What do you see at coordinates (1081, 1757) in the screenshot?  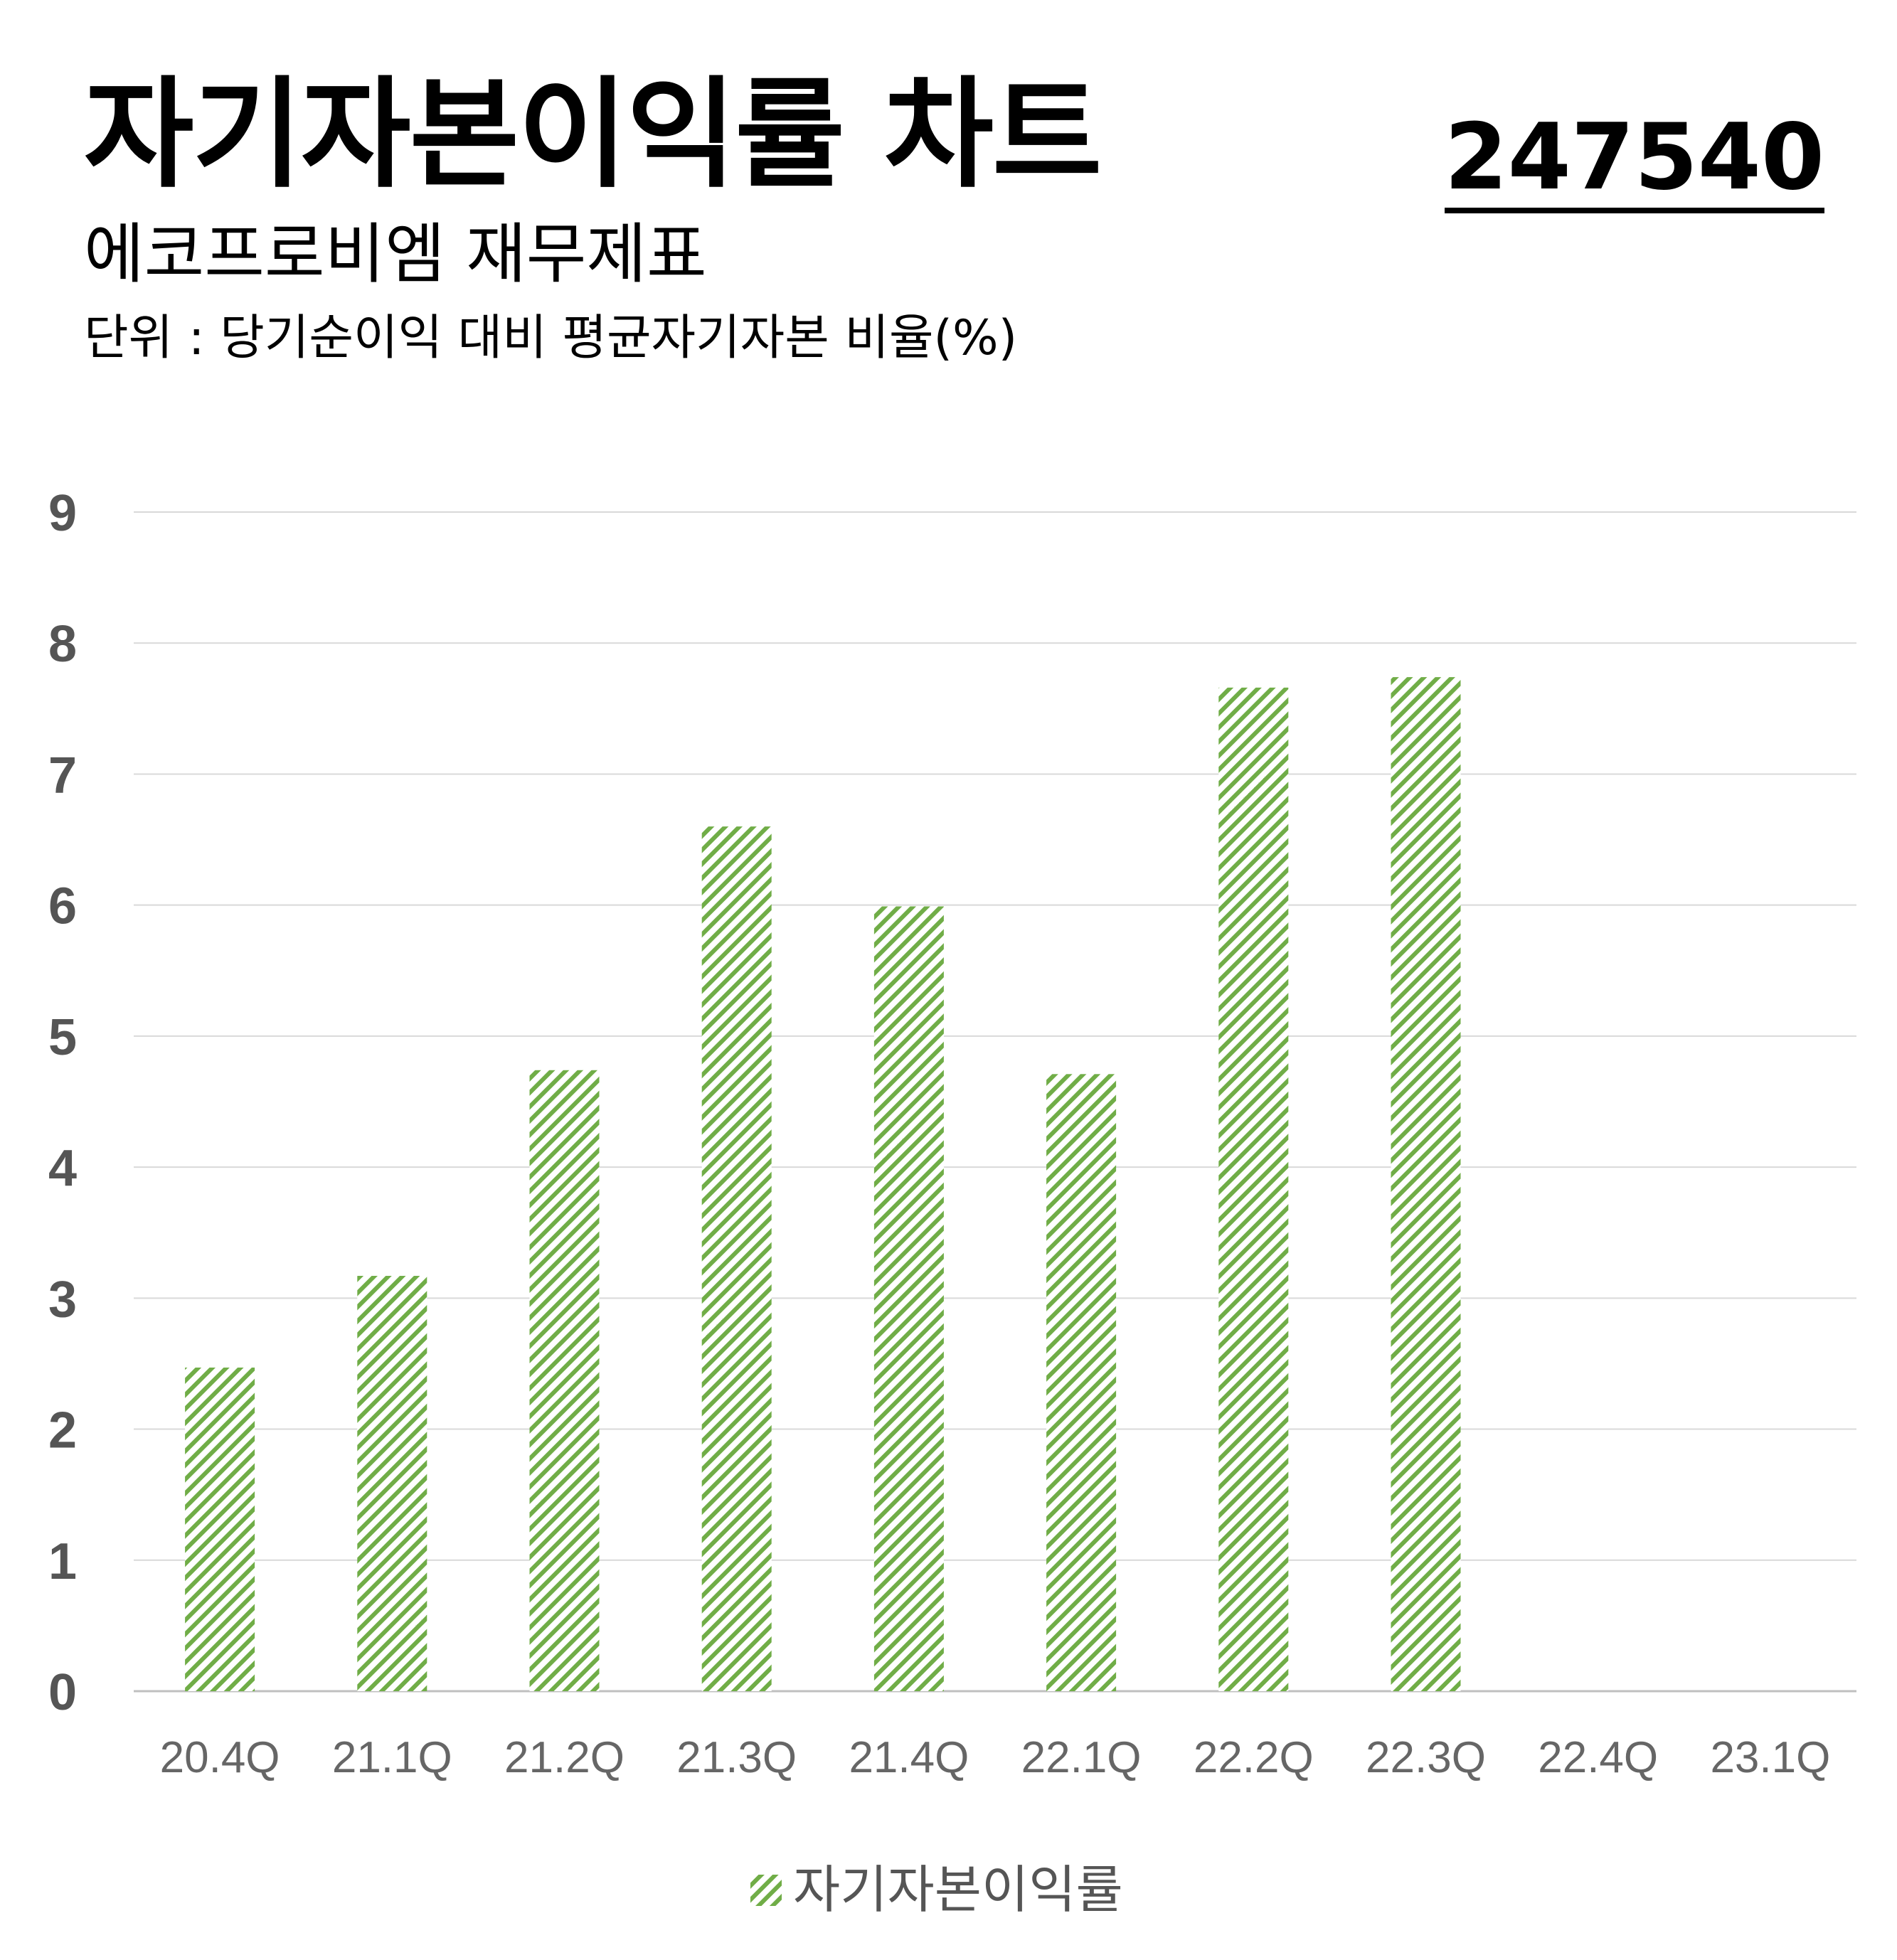 I see `x-tick-label: 22.1Q` at bounding box center [1081, 1757].